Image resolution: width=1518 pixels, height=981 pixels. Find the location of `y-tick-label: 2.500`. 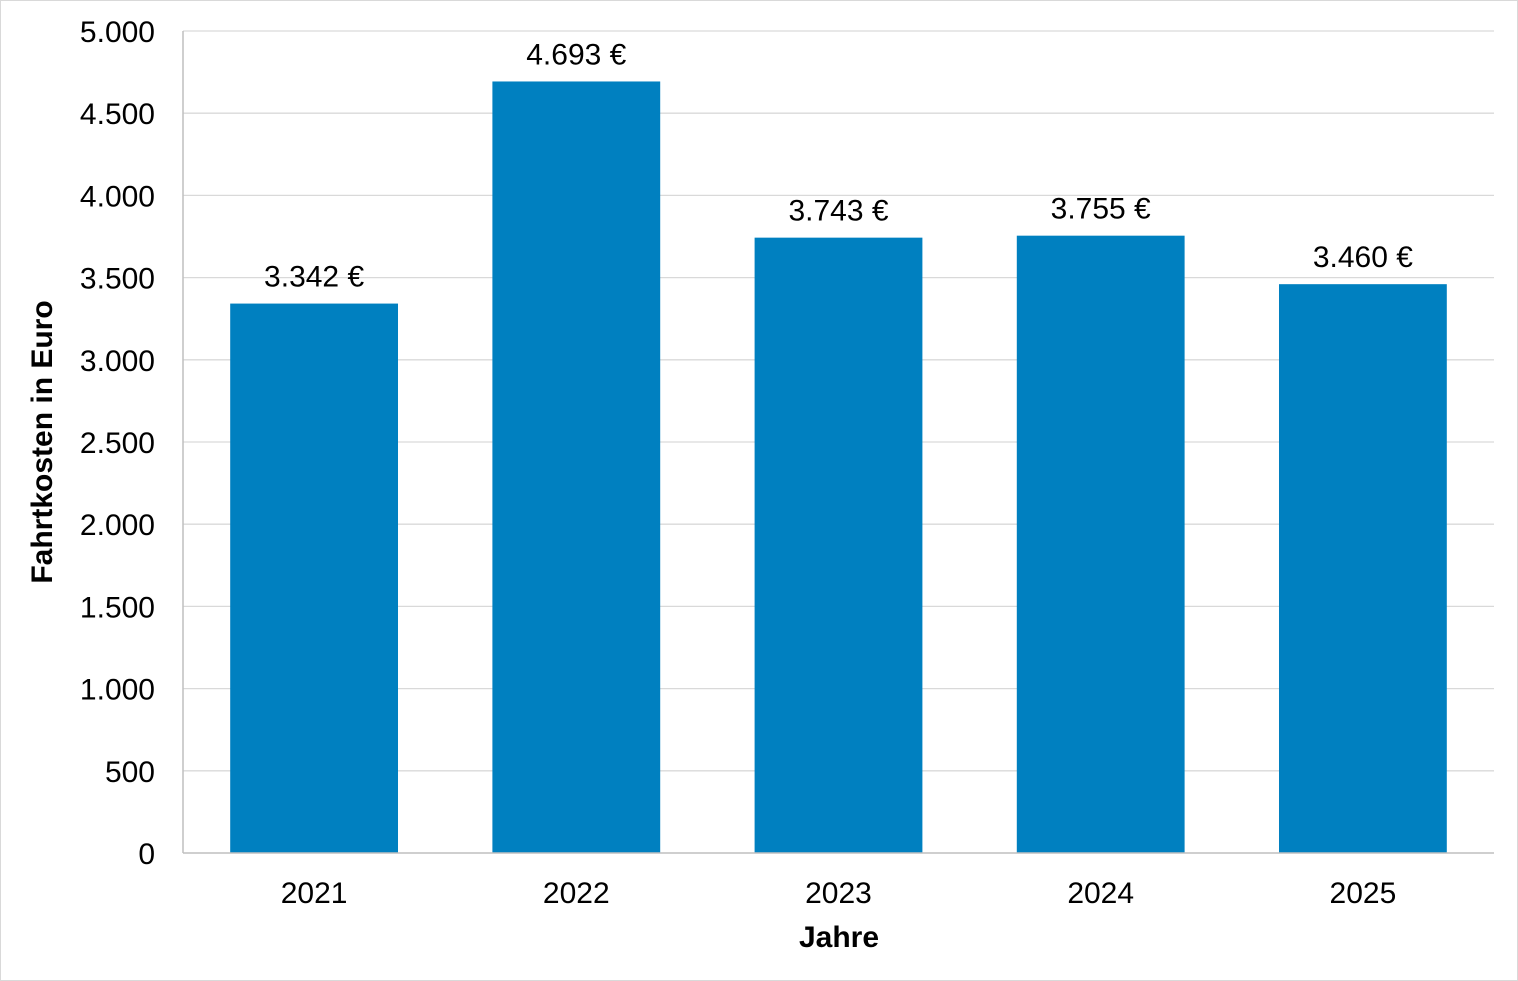

y-tick-label: 2.500 is located at coordinates (117, 443).